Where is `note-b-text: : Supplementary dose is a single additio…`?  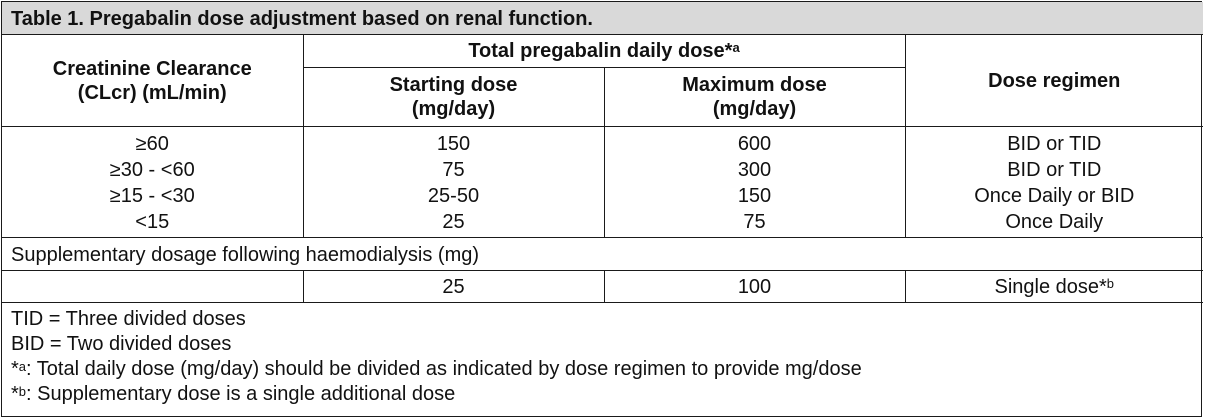 note-b-text: : Supplementary dose is a single additio… is located at coordinates (241, 394).